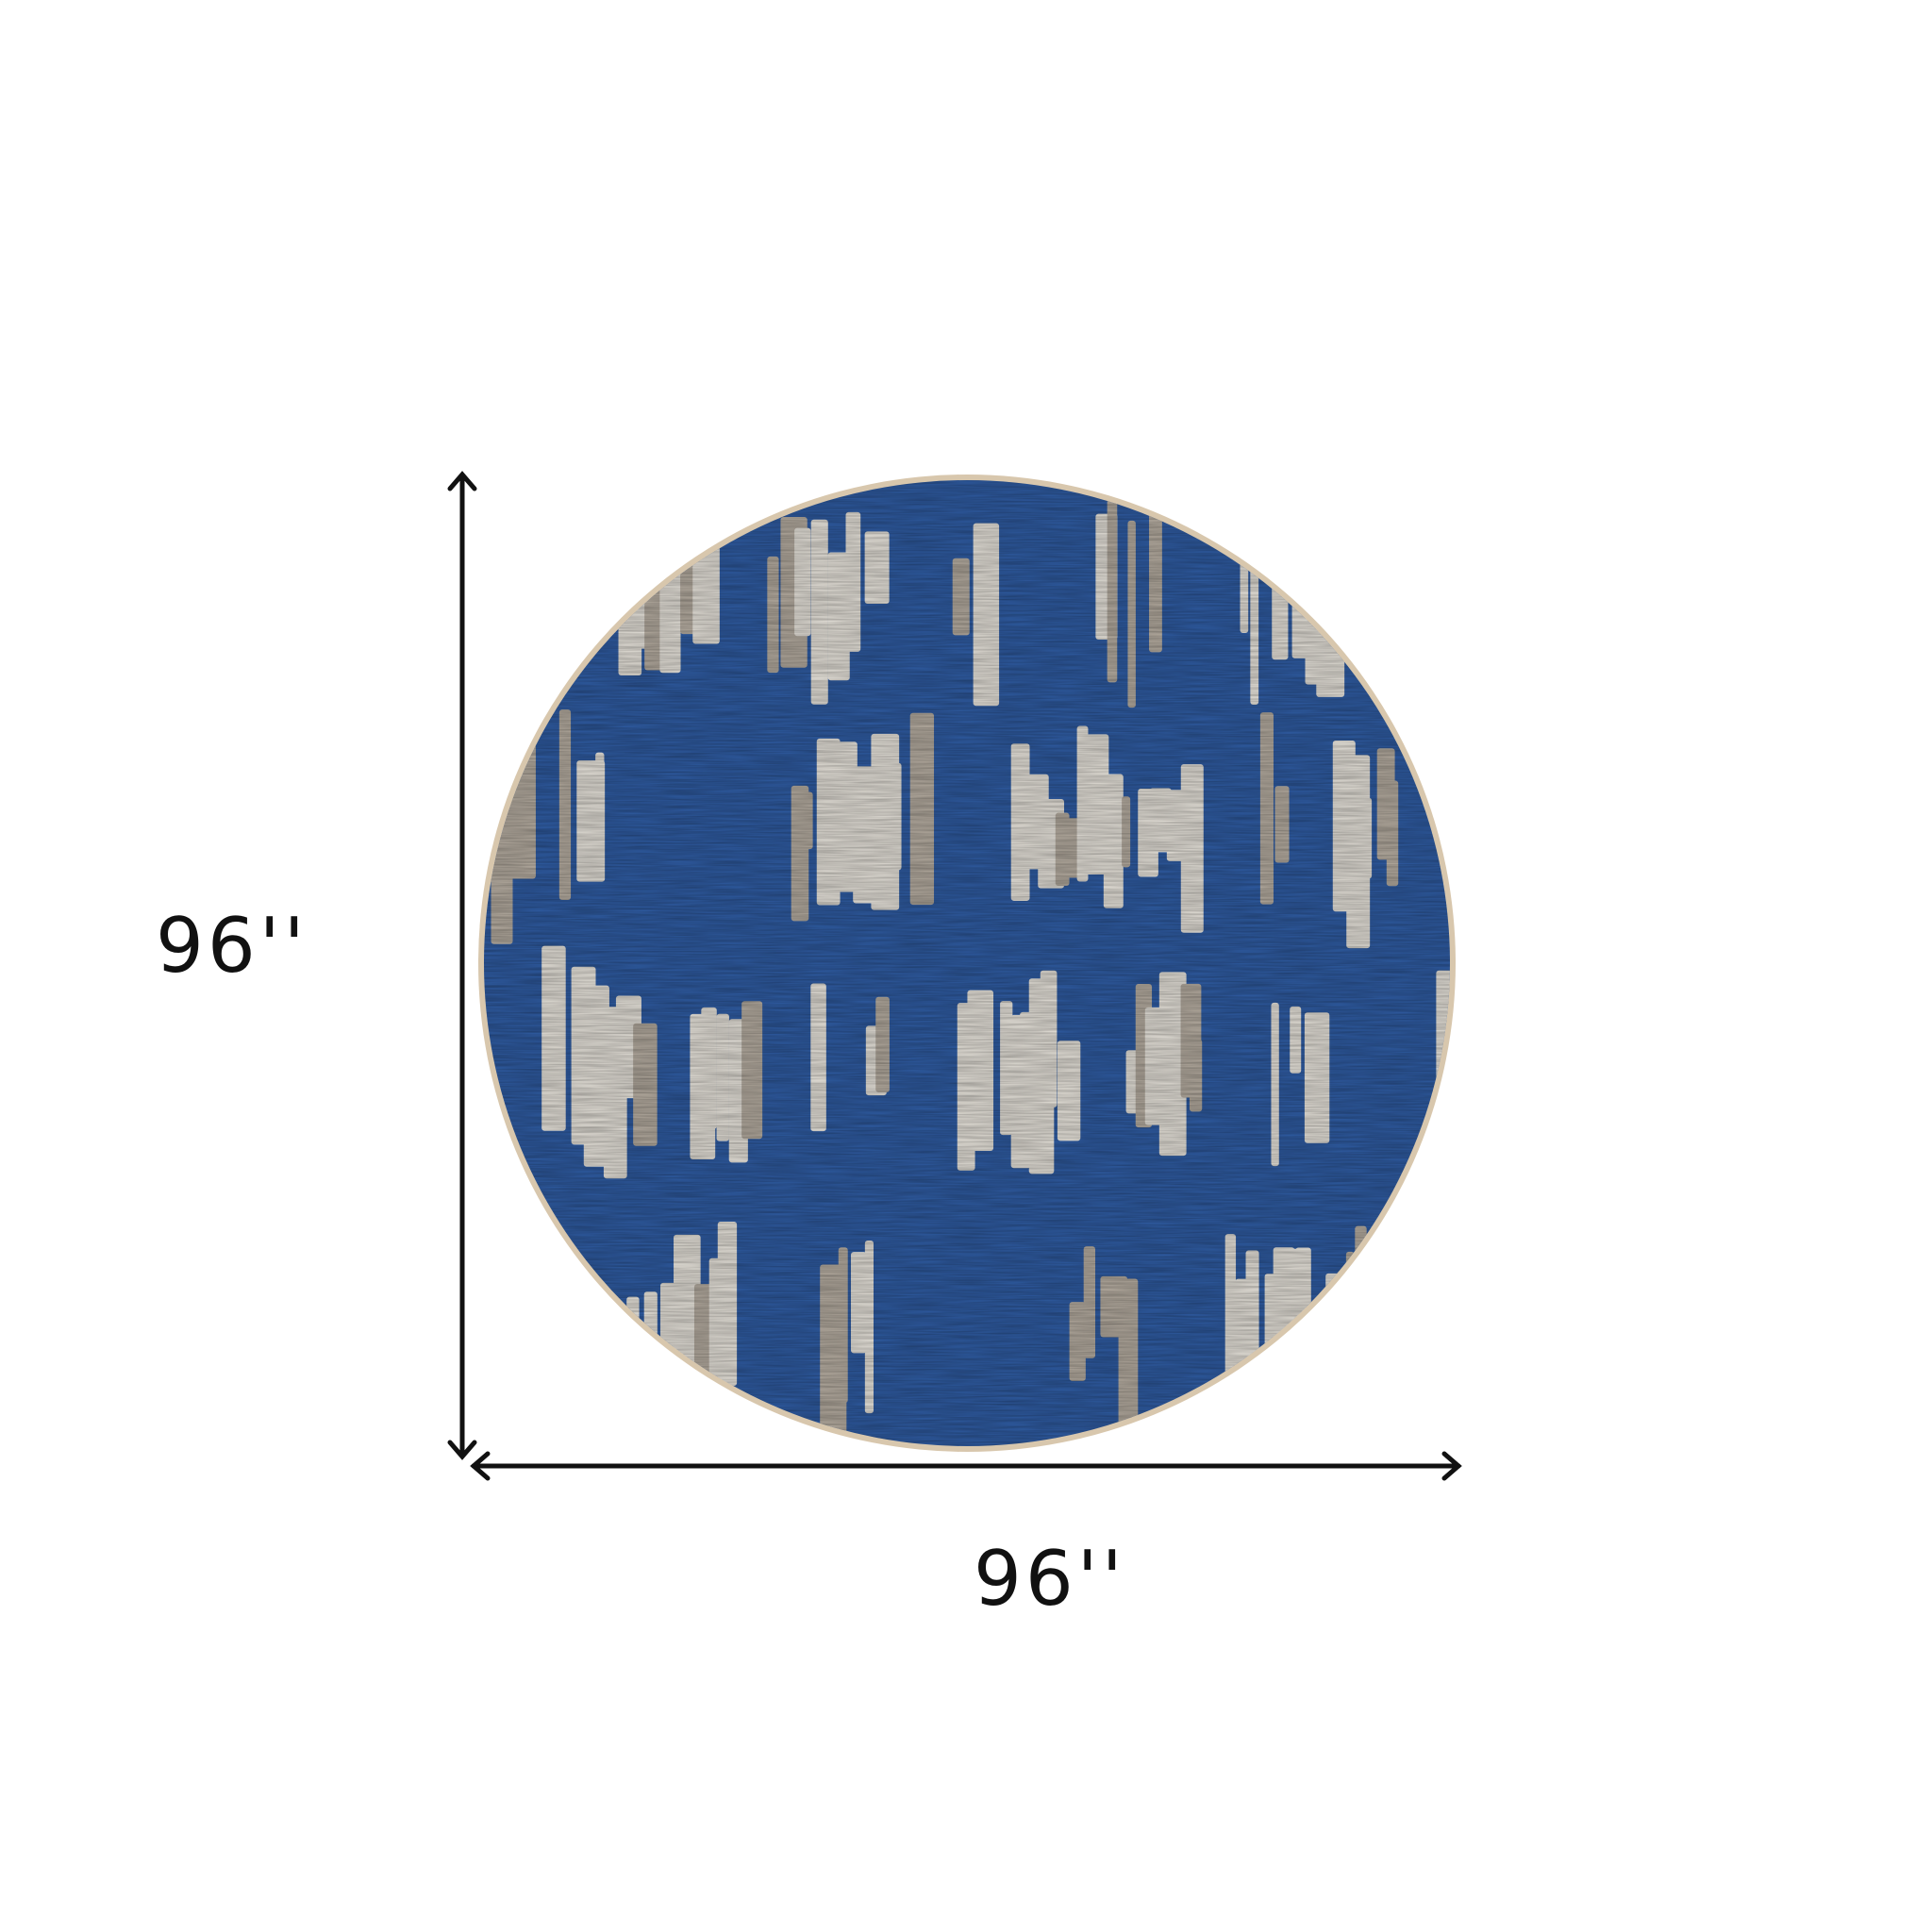  I want to click on height-label: 96'', so click(232, 946).